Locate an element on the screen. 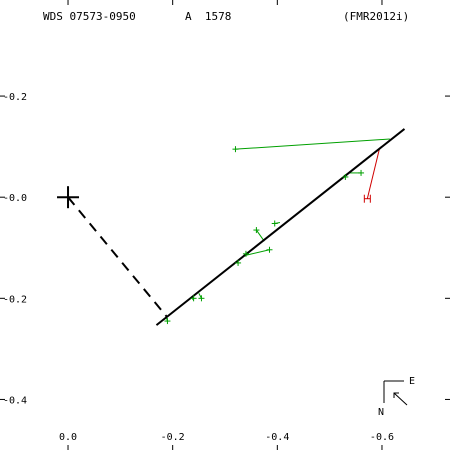 The height and width of the screenshot is (450, 450). x-tick-label: 0.0 is located at coordinates (68, 437).